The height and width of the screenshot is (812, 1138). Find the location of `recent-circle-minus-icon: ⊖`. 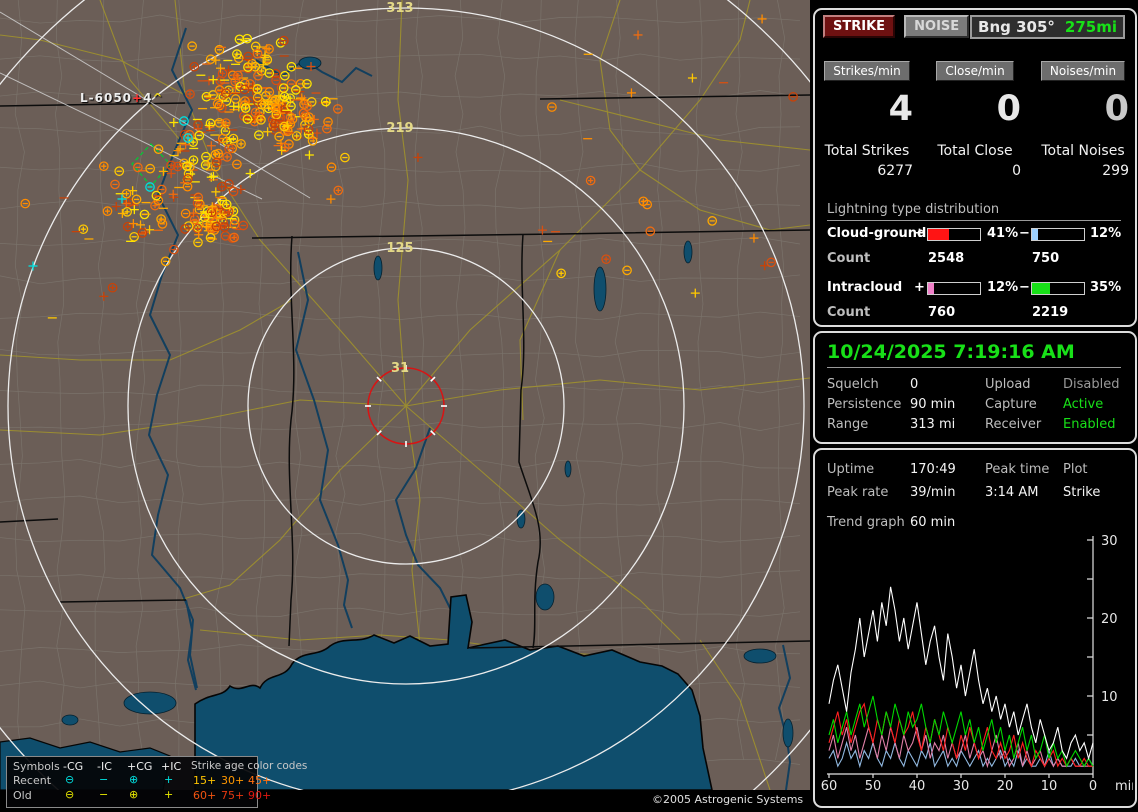

recent-circle-minus-icon: ⊖ is located at coordinates (70, 779).